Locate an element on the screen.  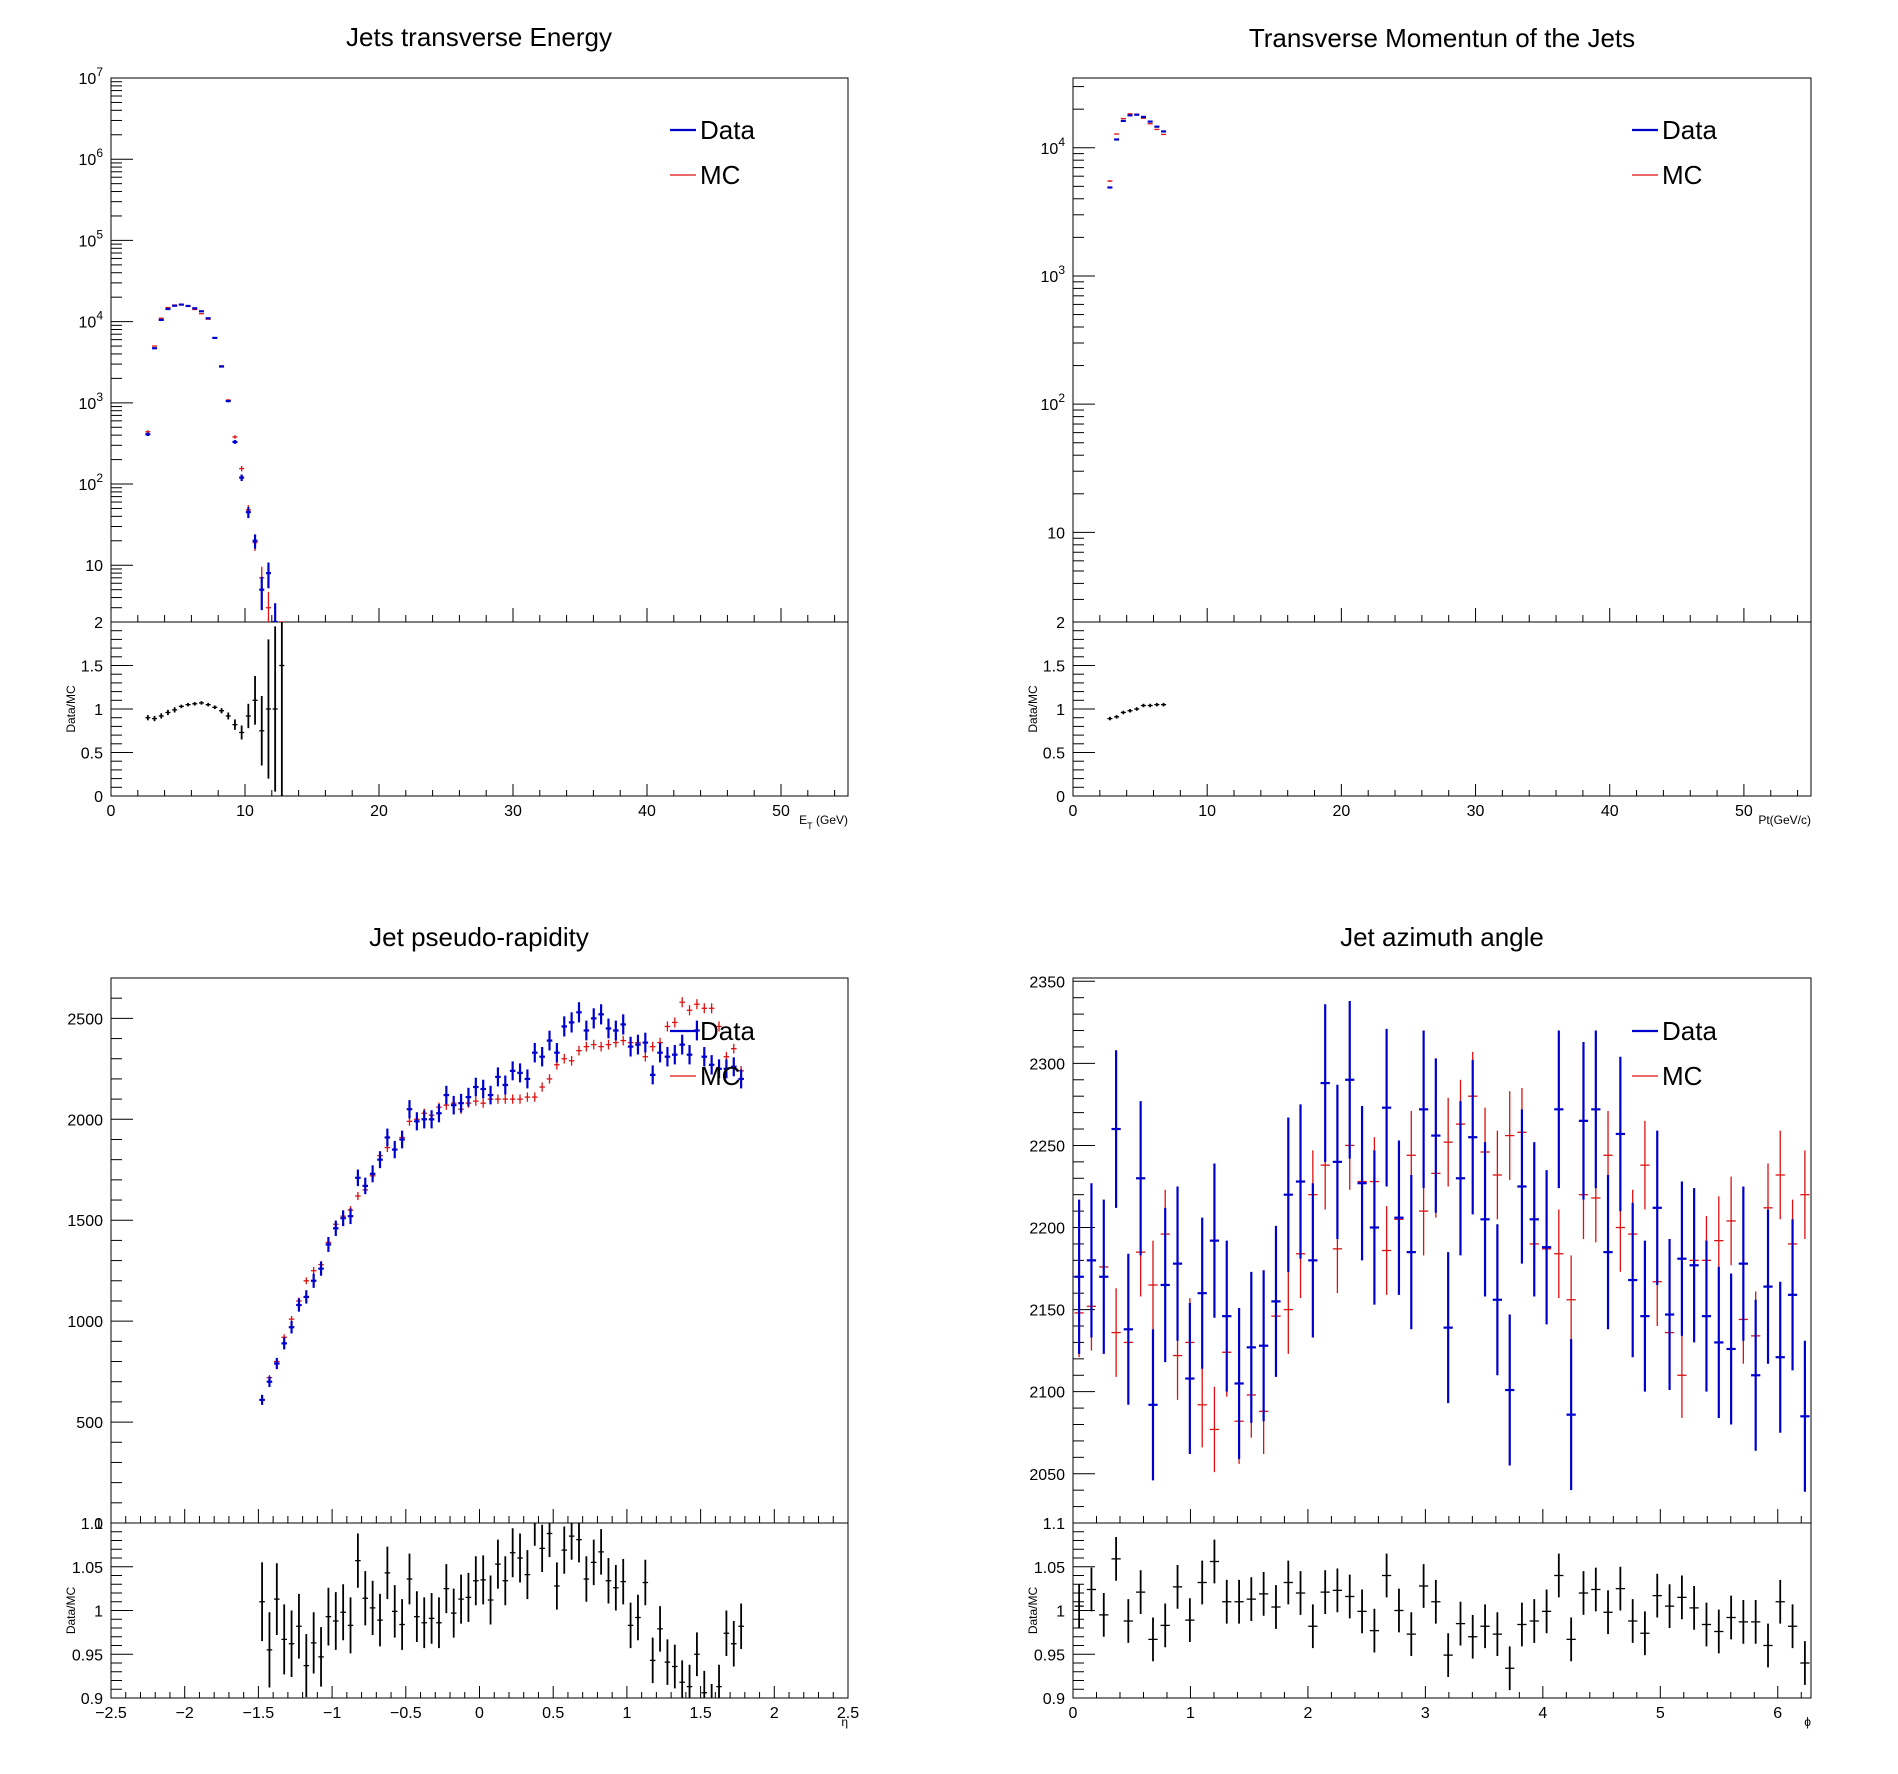
x-axis-label: Pt(GeV/c) is located at coordinates (1784, 820).